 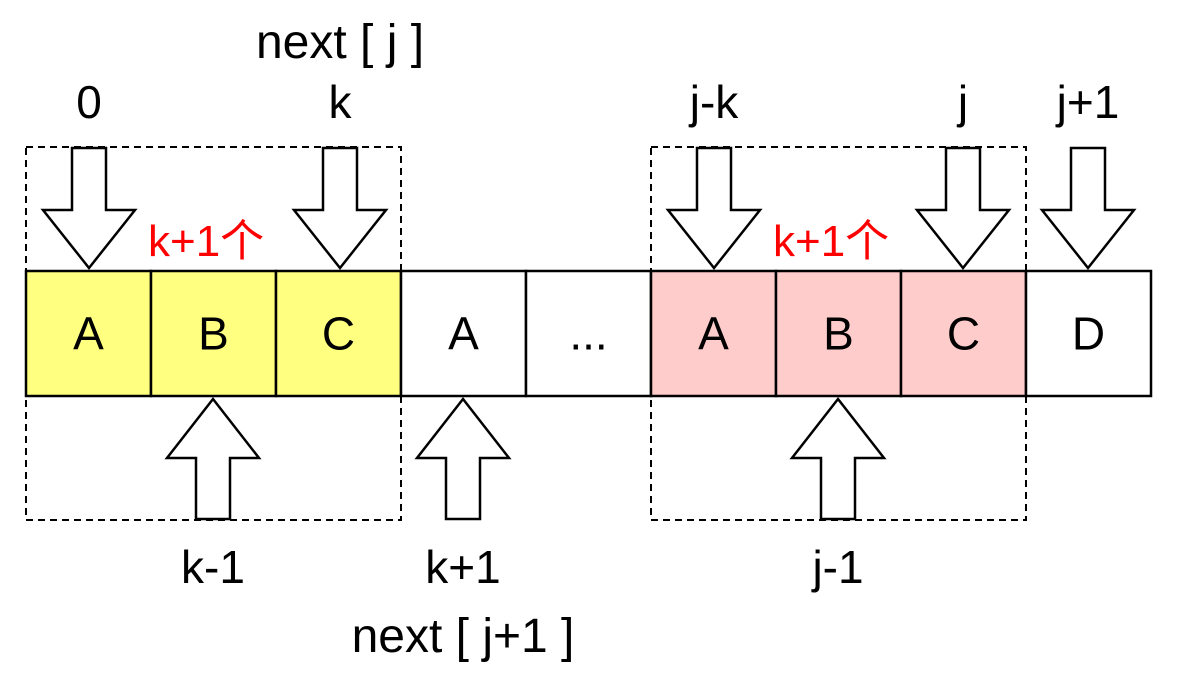 What do you see at coordinates (962, 102) in the screenshot?
I see `index-label-j: j` at bounding box center [962, 102].